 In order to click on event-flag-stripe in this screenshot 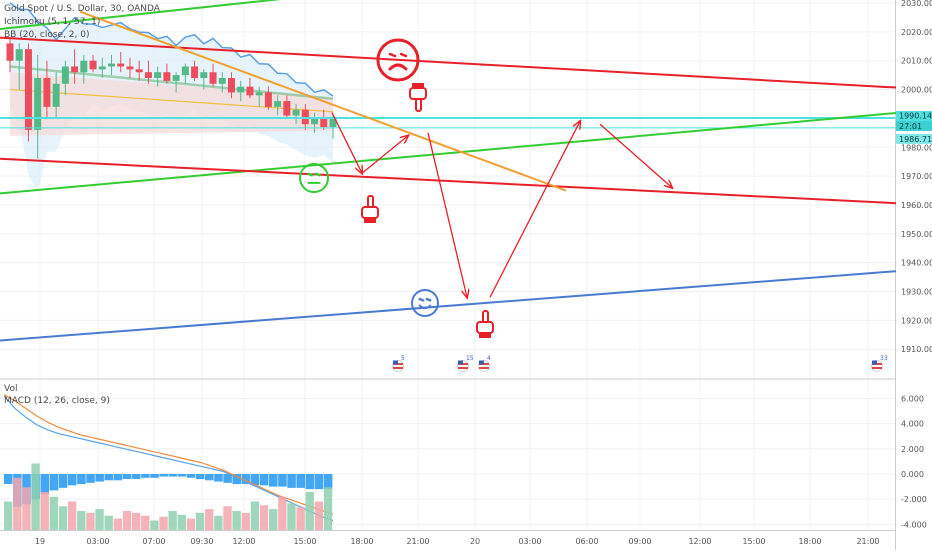, I will do `click(463, 368)`.